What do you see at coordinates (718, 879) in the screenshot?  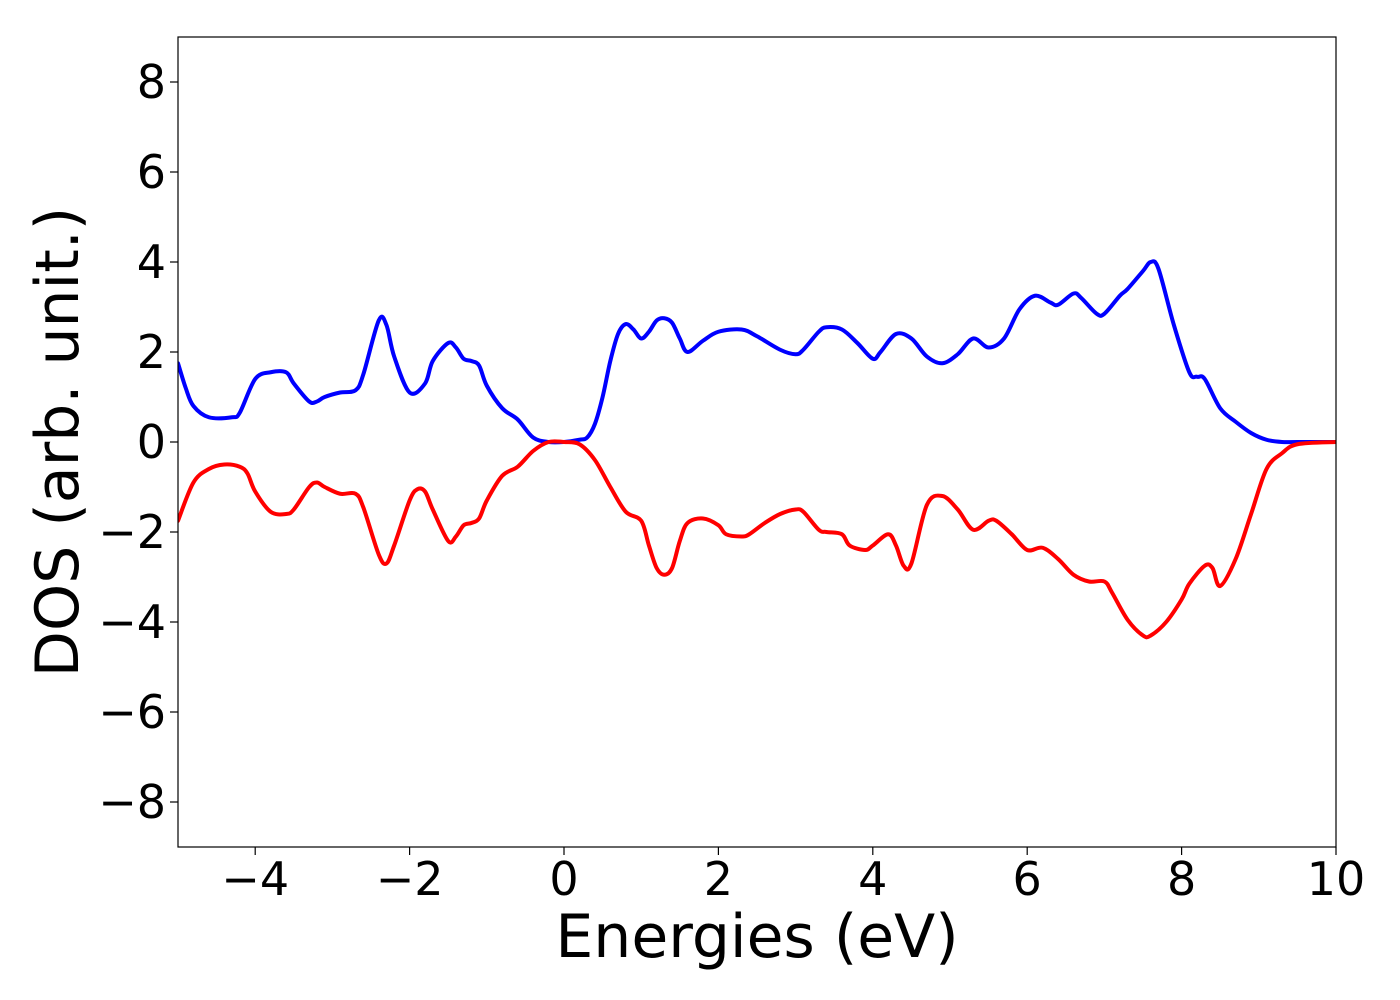 I see `x-tick-label: 2` at bounding box center [718, 879].